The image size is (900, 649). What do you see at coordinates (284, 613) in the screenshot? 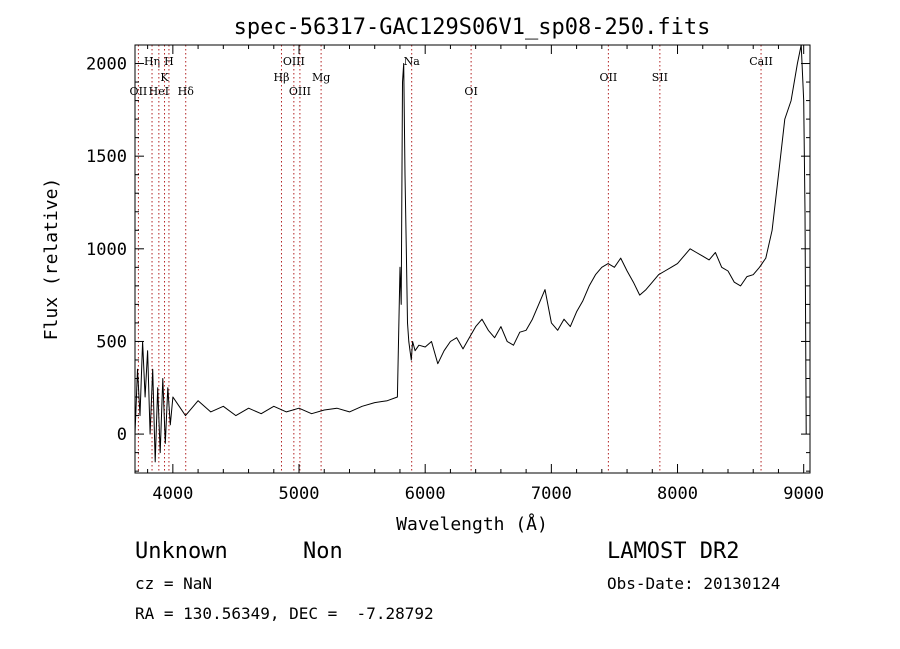
I see `coordinates: RA = 130.56349, DEC = -7.28792` at bounding box center [284, 613].